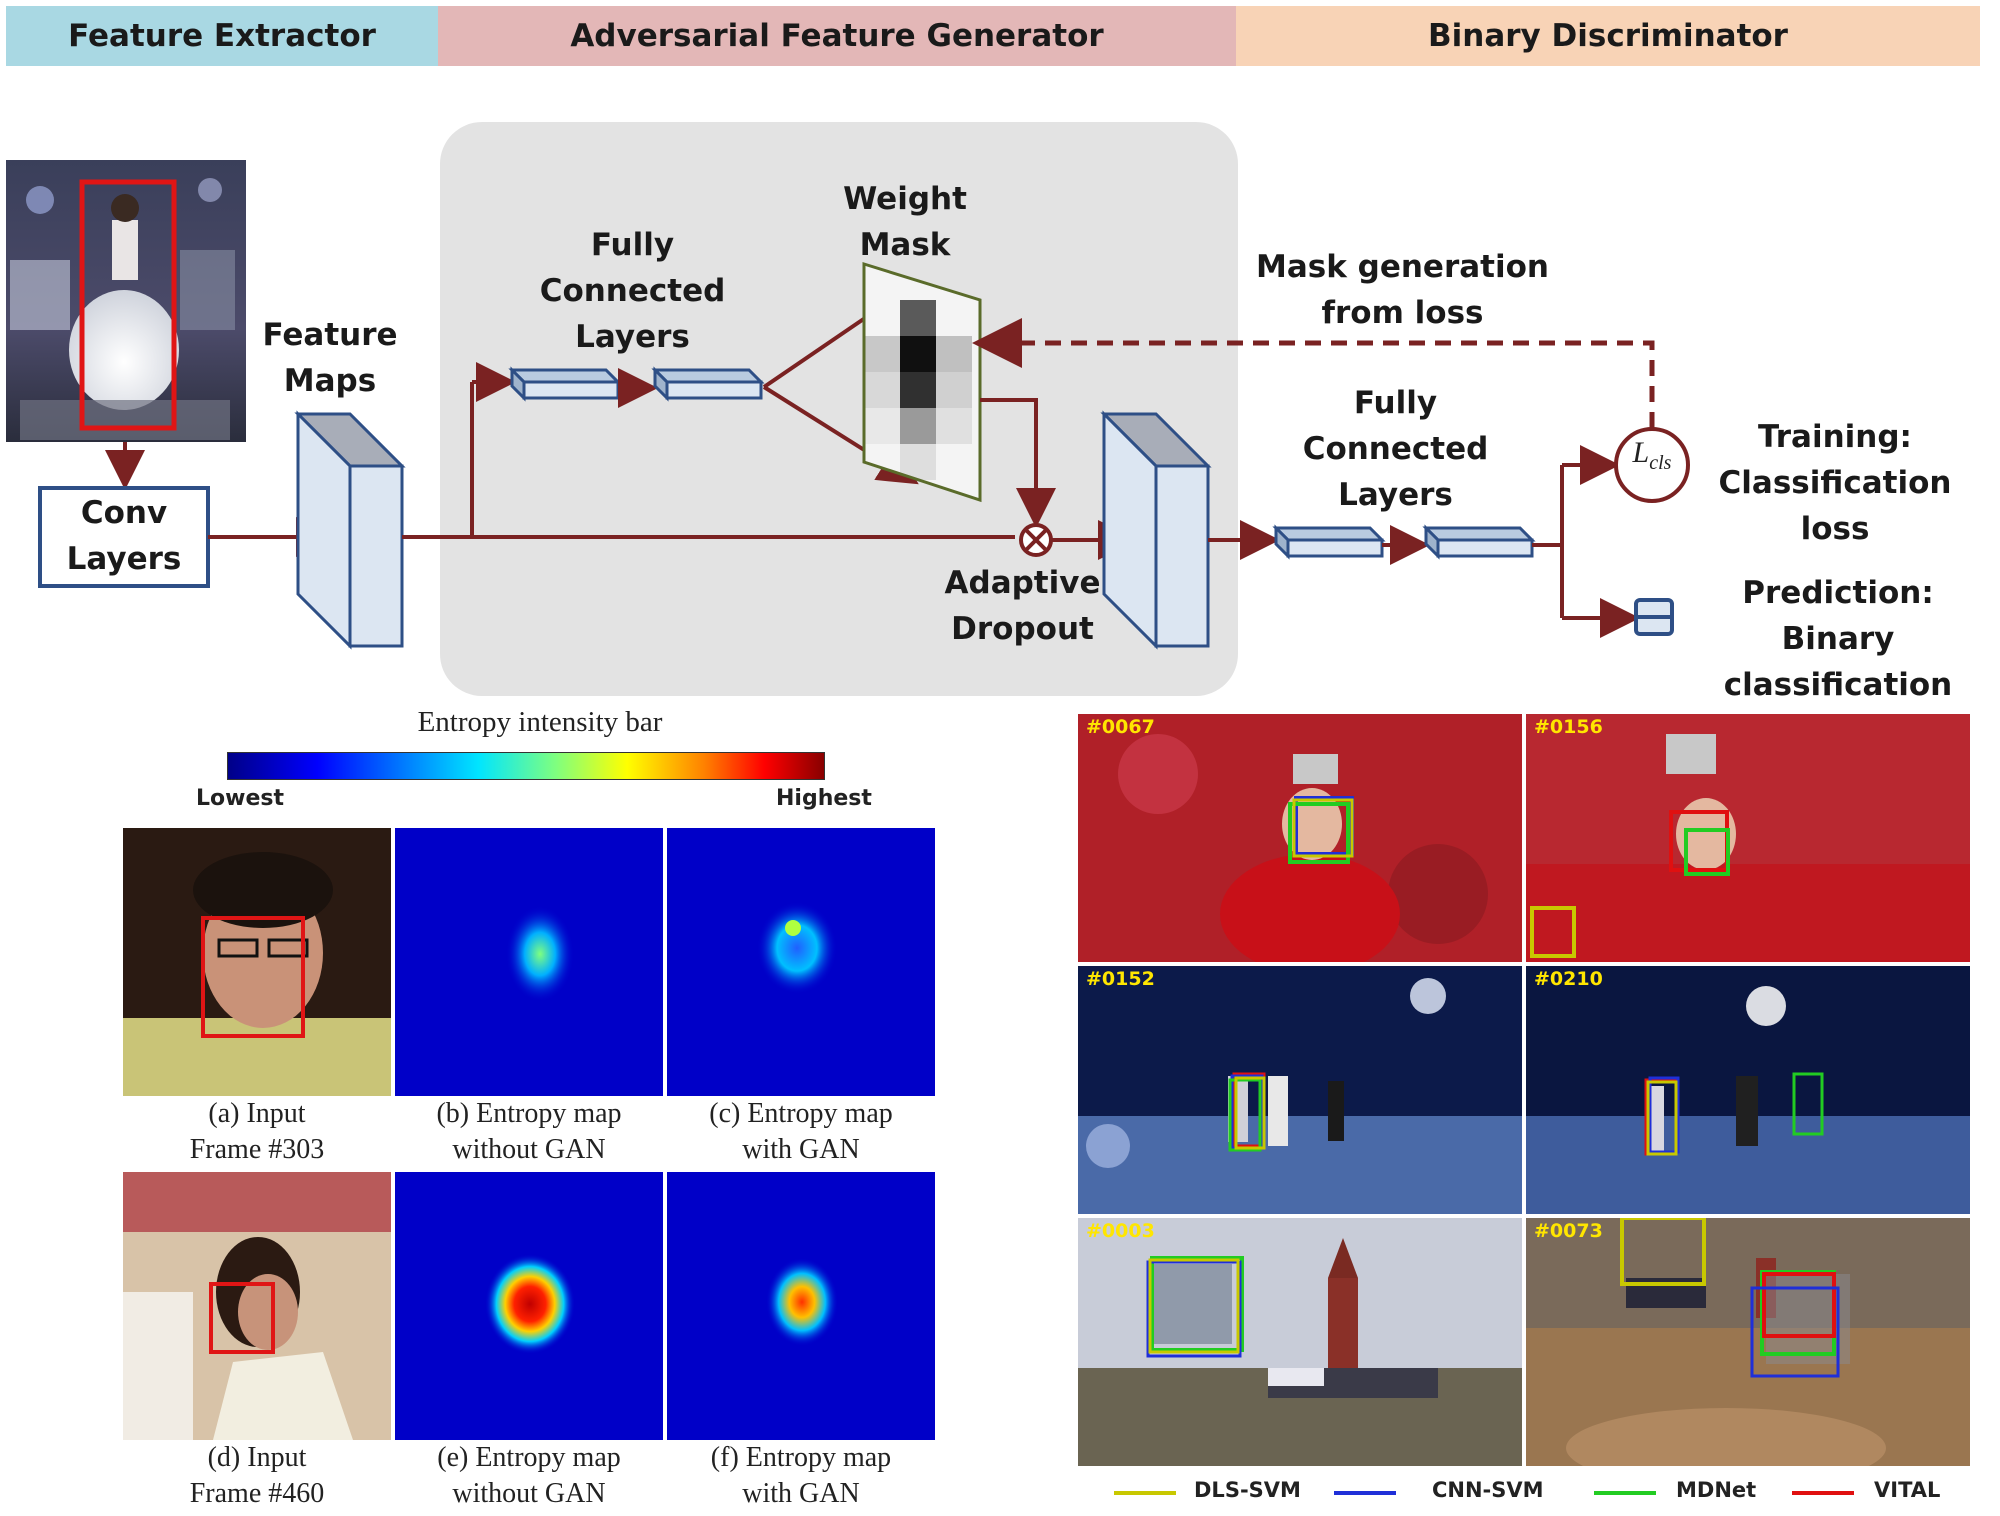  Describe the element at coordinates (1120, 979) in the screenshot. I see `frame-id-0152: #0152` at that location.